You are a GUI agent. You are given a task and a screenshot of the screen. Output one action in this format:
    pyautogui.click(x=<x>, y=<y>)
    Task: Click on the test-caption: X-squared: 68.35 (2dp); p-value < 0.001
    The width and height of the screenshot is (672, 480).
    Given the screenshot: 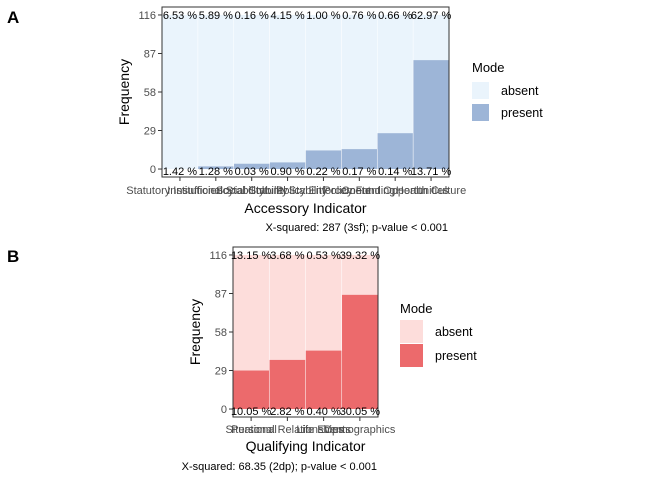 What is the action you would take?
    pyautogui.click(x=279, y=467)
    